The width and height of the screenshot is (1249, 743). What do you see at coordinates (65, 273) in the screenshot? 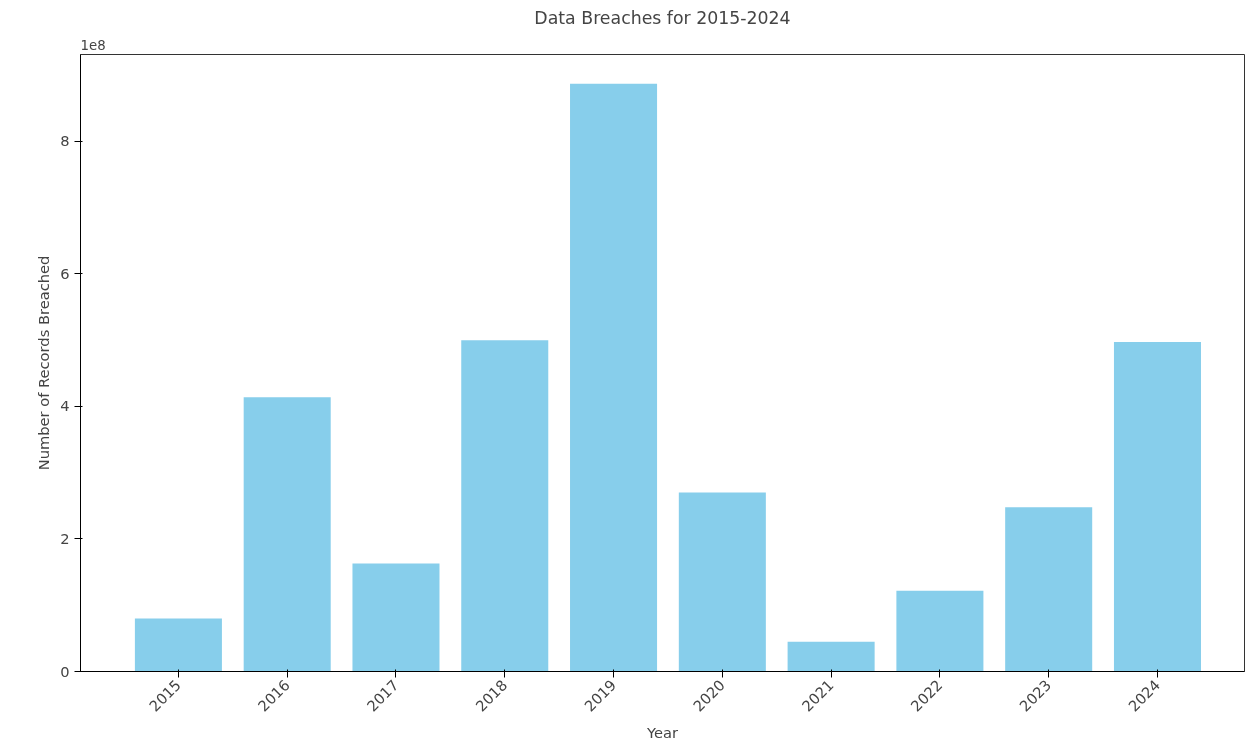
I see `y-tick-label: 6` at bounding box center [65, 273].